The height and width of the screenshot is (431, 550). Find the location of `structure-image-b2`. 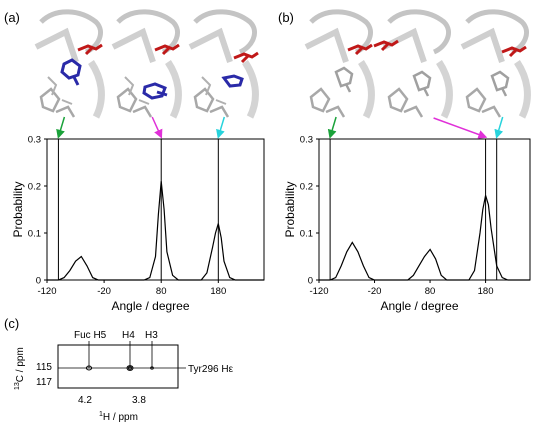

structure-image-b2 is located at coordinates (413, 64).